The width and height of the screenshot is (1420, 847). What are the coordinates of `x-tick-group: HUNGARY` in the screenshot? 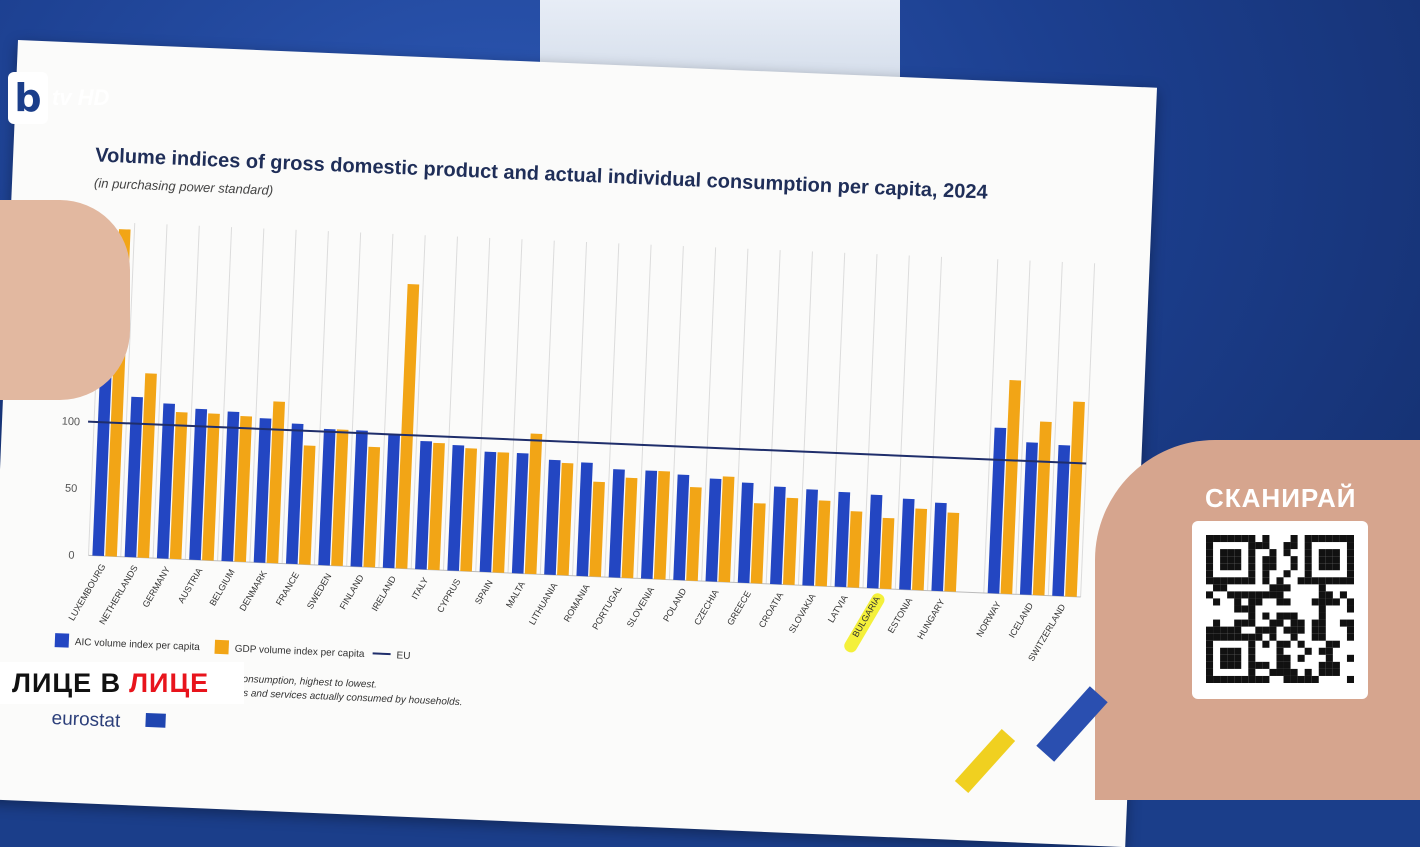 It's located at (930, 619).